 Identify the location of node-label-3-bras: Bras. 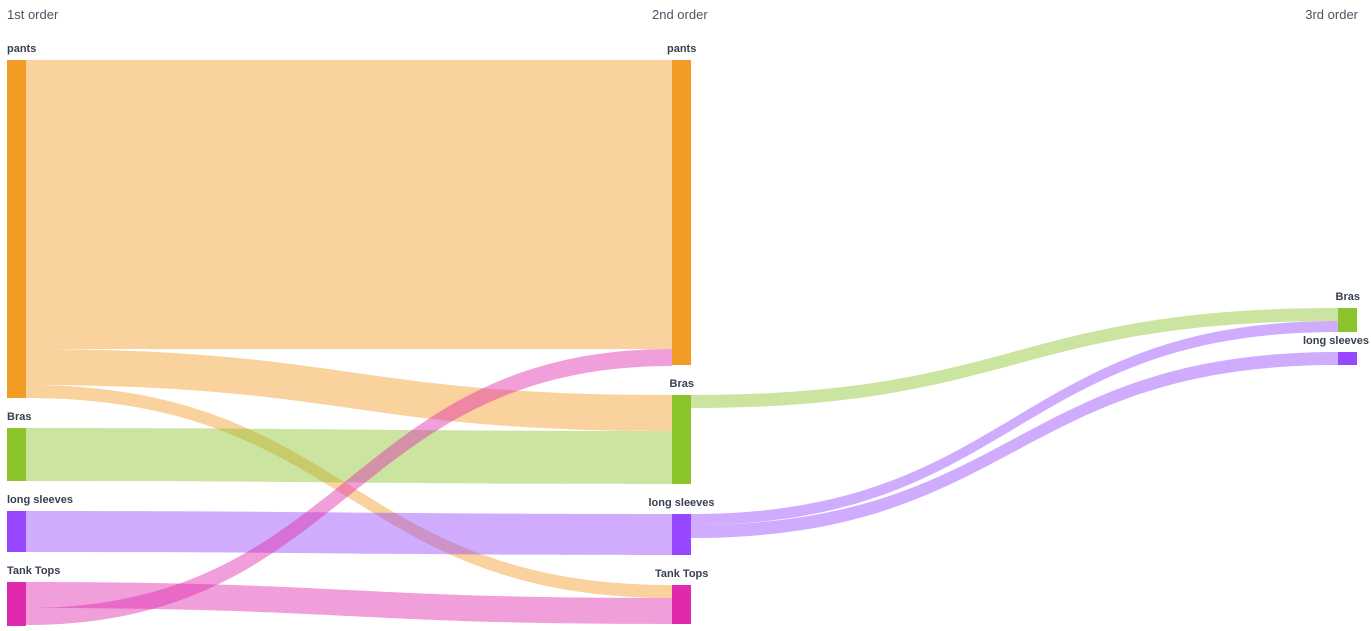
(1347, 297).